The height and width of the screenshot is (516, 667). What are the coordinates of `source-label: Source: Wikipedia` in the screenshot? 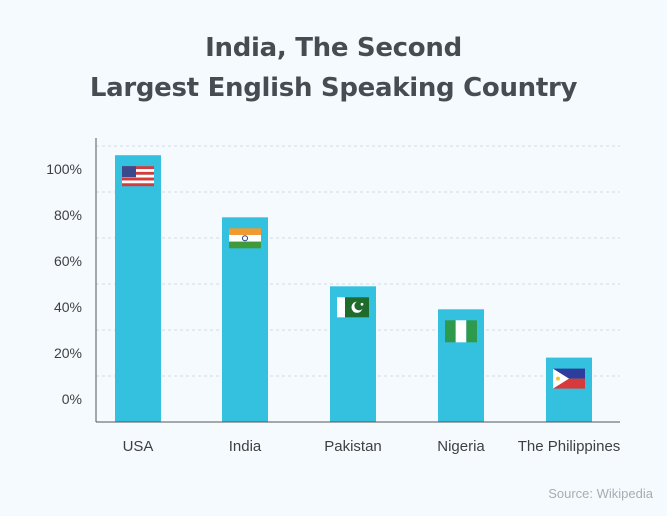 It's located at (600, 493).